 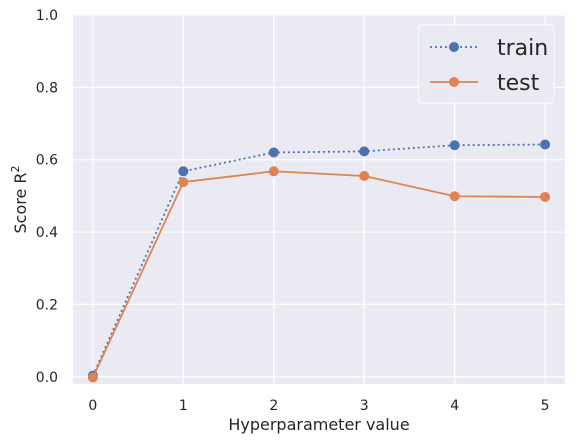 I want to click on legend-label-test: test, so click(x=518, y=83).